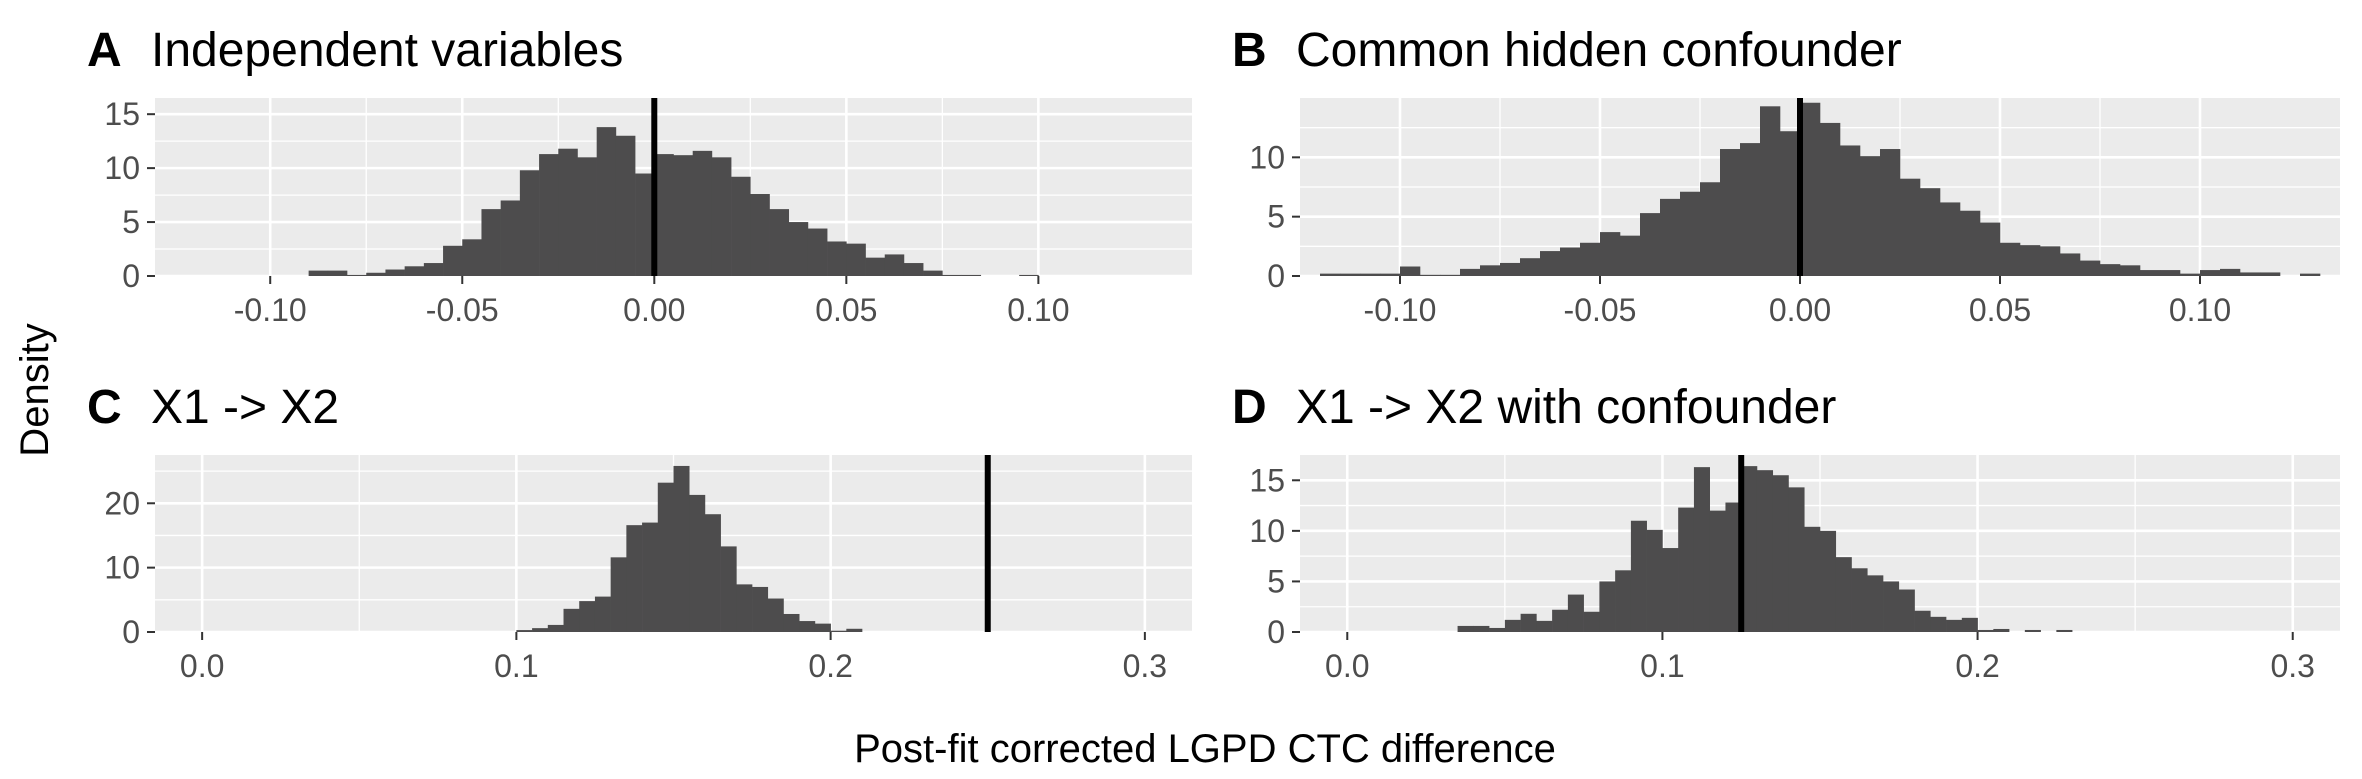  Describe the element at coordinates (516, 666) in the screenshot. I see `x-tick-label: 0.1` at that location.